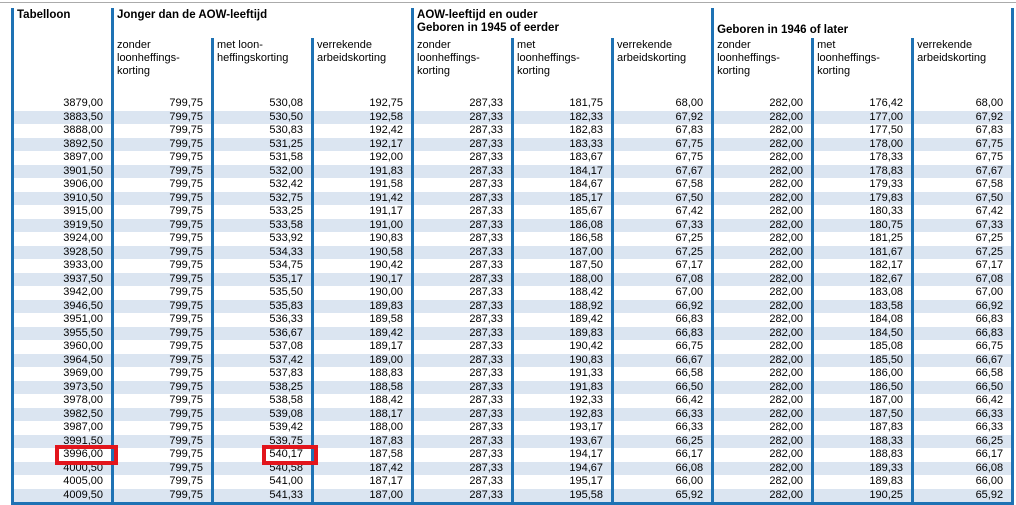 This screenshot has height=505, width=1016. Describe the element at coordinates (862, 306) in the screenshot. I see `cell: 183,58` at that location.